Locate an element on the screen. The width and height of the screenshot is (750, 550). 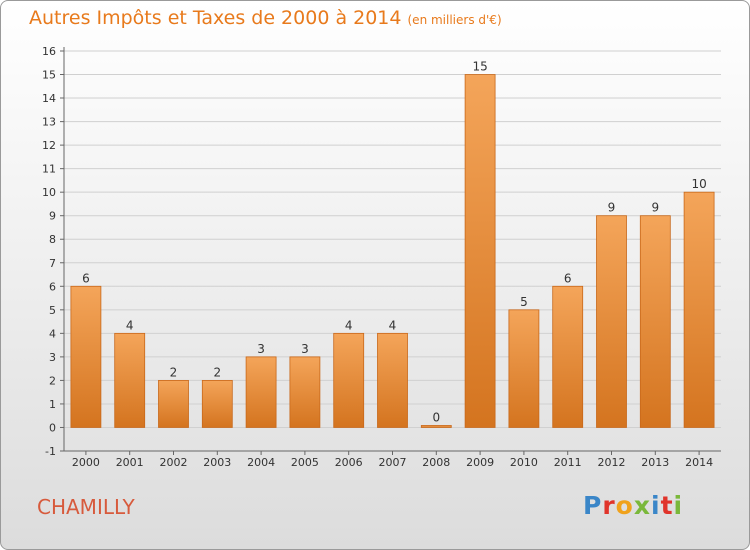
x-tick-label: 2012 is located at coordinates (612, 462).